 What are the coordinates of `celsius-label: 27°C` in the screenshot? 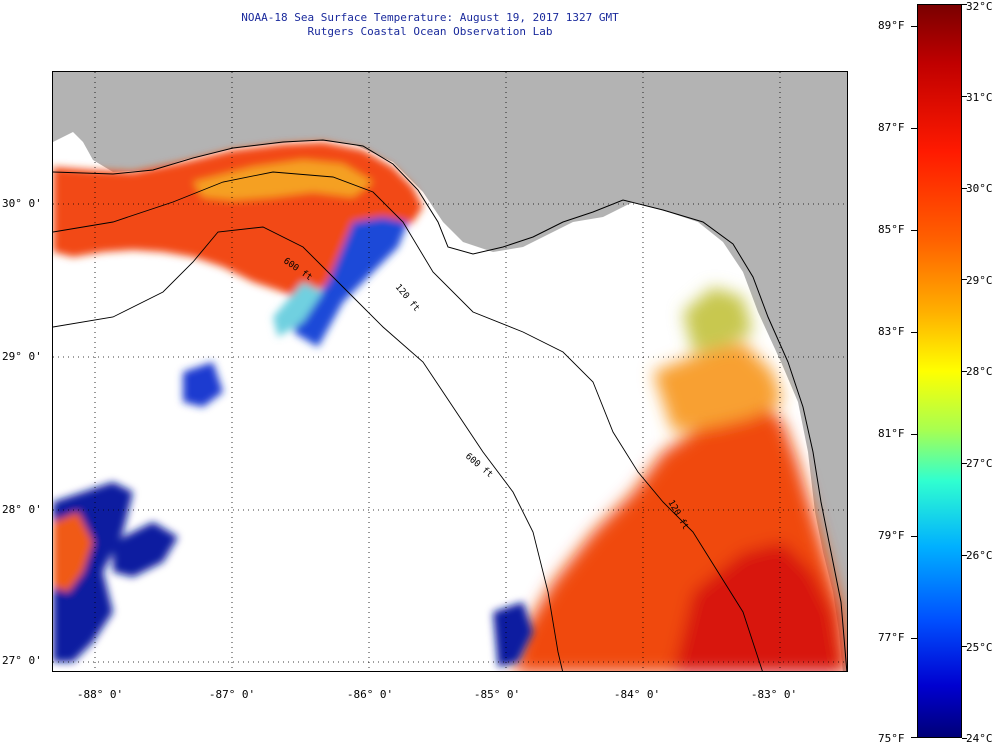 It's located at (979, 463).